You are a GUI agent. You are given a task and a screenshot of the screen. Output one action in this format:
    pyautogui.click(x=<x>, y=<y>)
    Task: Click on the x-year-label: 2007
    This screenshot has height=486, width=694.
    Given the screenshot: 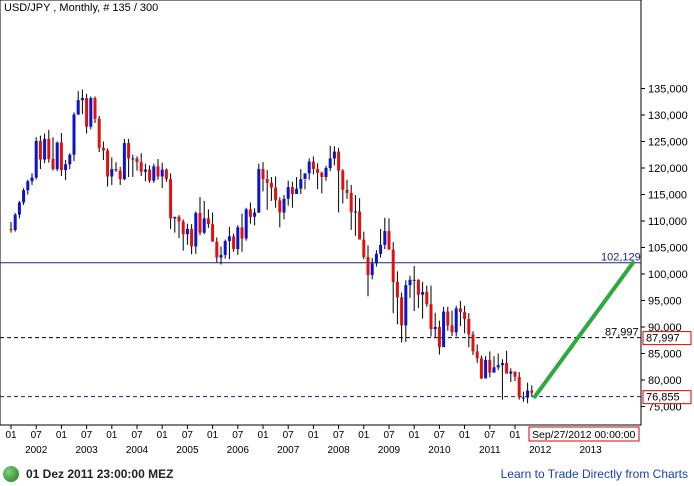 What is the action you would take?
    pyautogui.click(x=288, y=450)
    